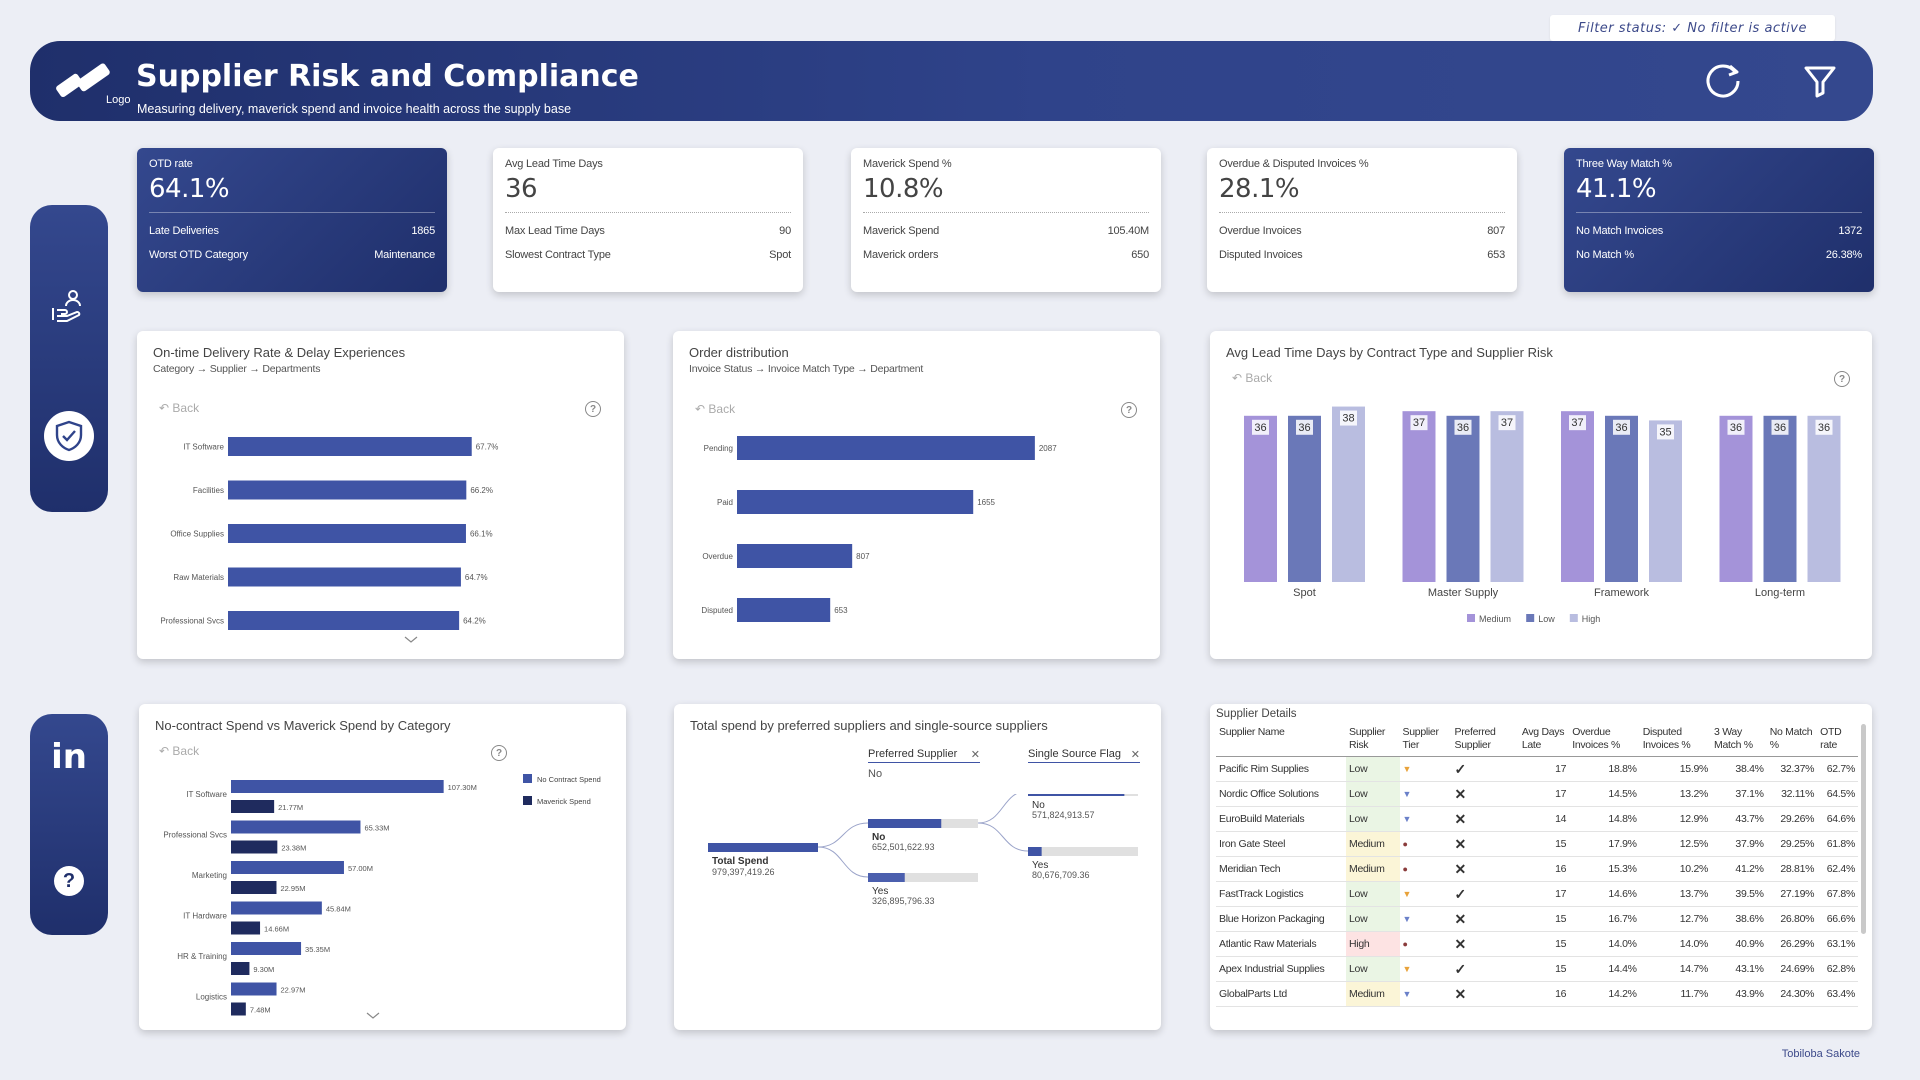  Describe the element at coordinates (376, 828) in the screenshot. I see `data-label: 65.33M` at that location.